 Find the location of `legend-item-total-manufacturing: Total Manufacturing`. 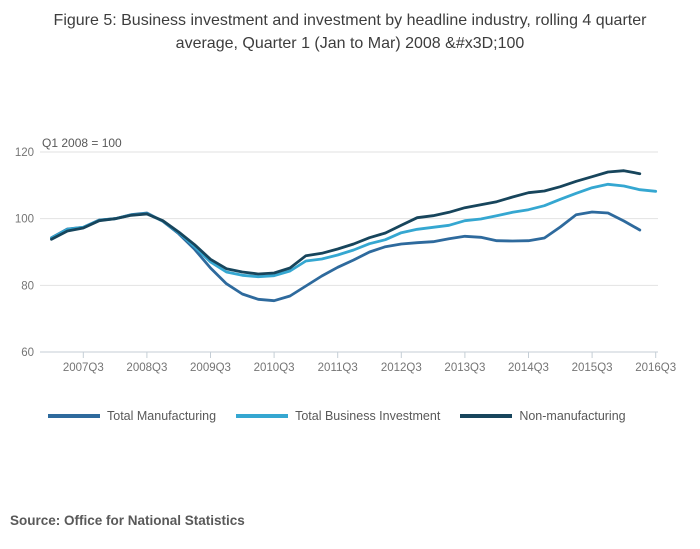

legend-item-total-manufacturing: Total Manufacturing is located at coordinates (132, 416).